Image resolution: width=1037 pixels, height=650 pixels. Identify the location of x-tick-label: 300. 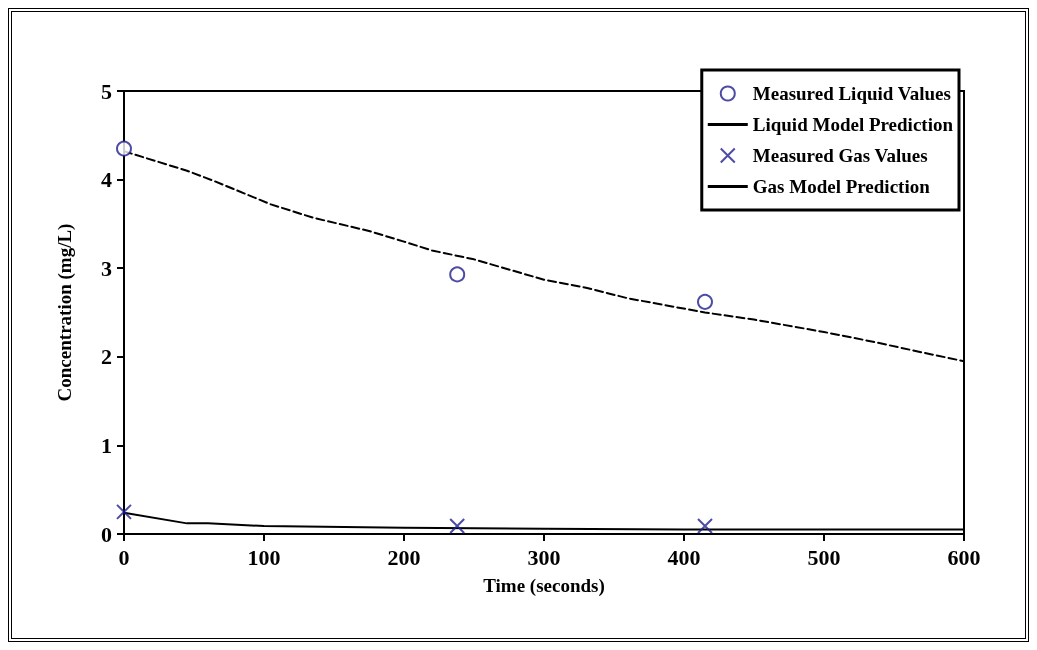
(544, 557).